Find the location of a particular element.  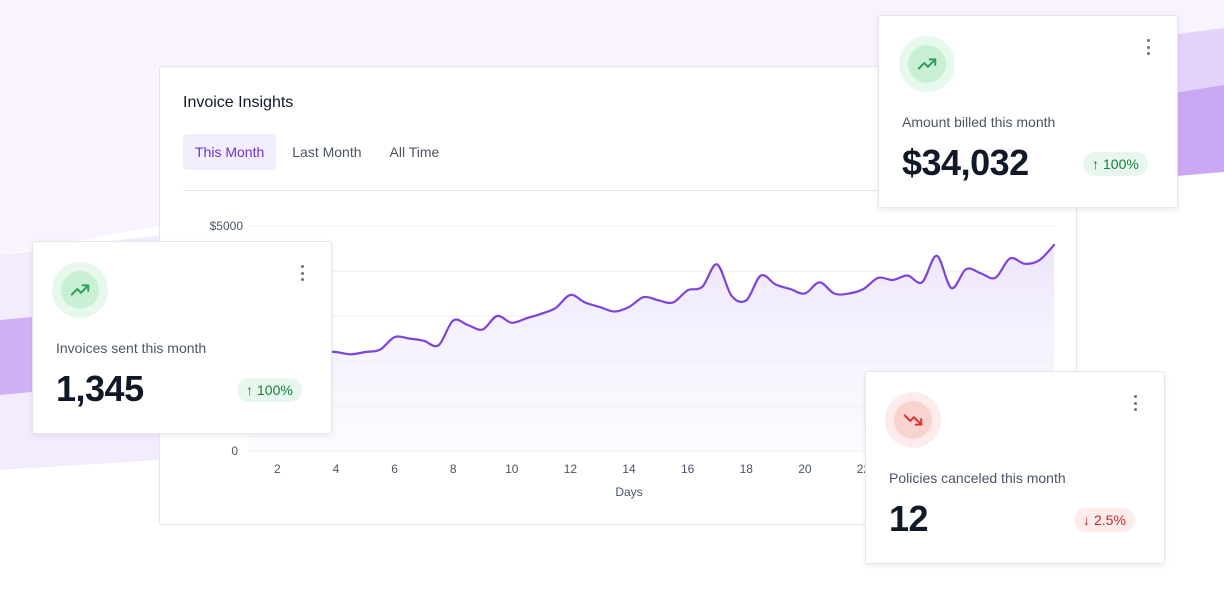

tab-all-time: All Time is located at coordinates (414, 152).